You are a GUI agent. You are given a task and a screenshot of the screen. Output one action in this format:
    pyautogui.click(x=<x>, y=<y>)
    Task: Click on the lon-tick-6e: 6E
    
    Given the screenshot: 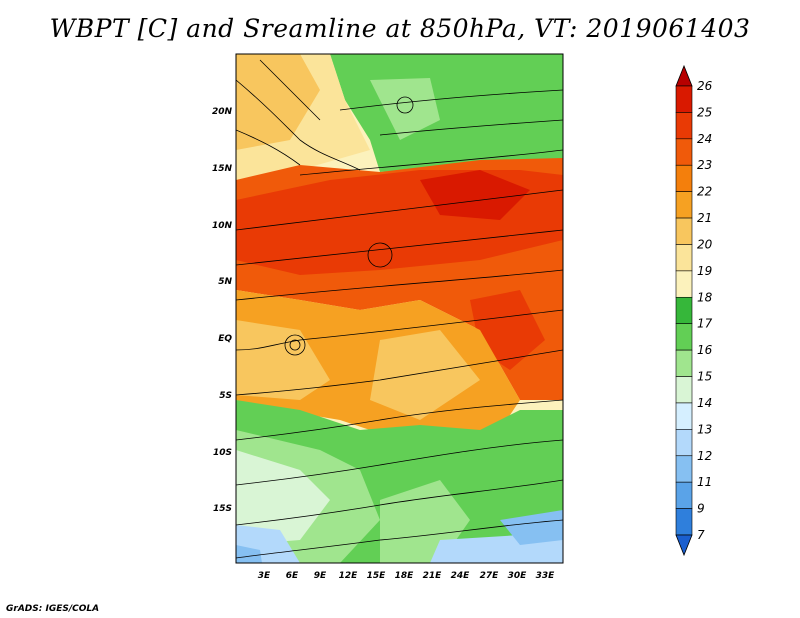 What is the action you would take?
    pyautogui.click(x=292, y=576)
    